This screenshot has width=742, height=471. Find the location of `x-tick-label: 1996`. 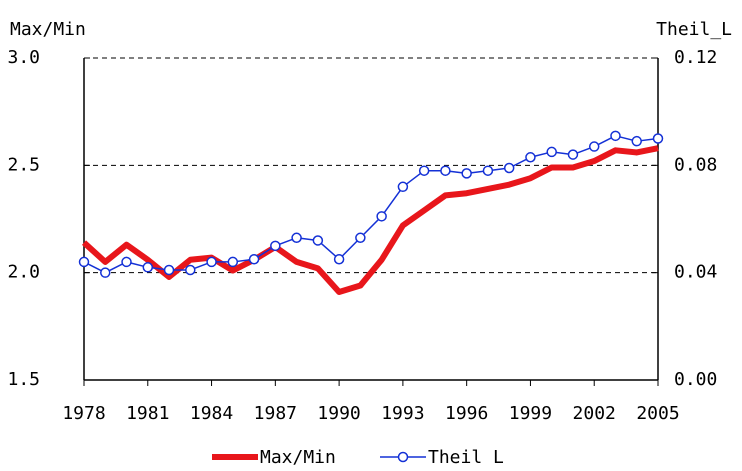

x-tick-label: 1996 is located at coordinates (466, 413).